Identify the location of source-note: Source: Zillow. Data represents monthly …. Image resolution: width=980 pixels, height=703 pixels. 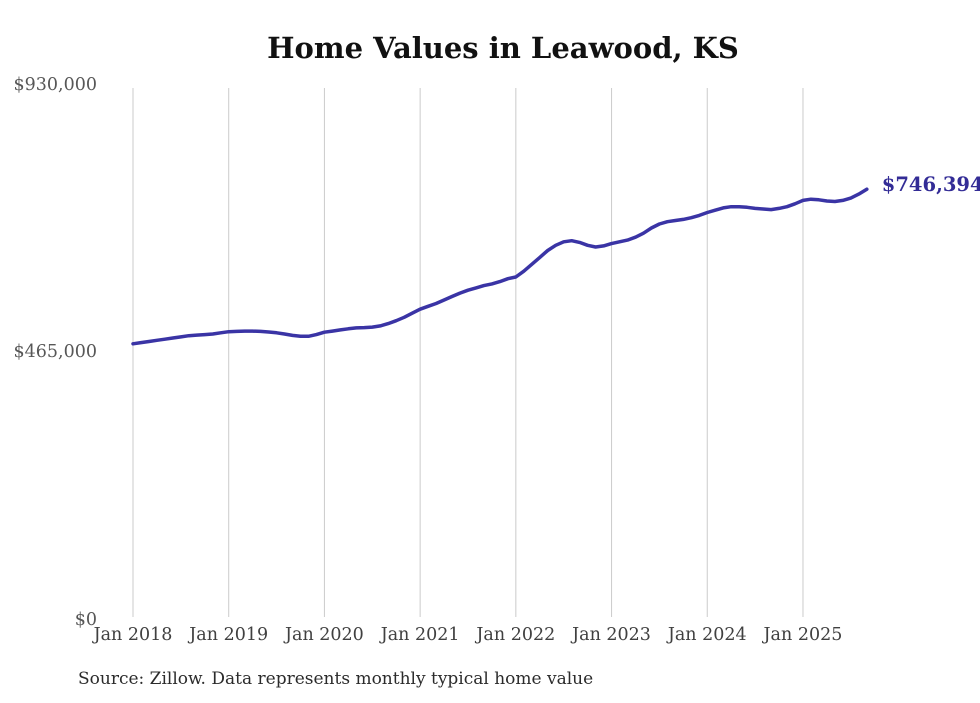
(335, 679).